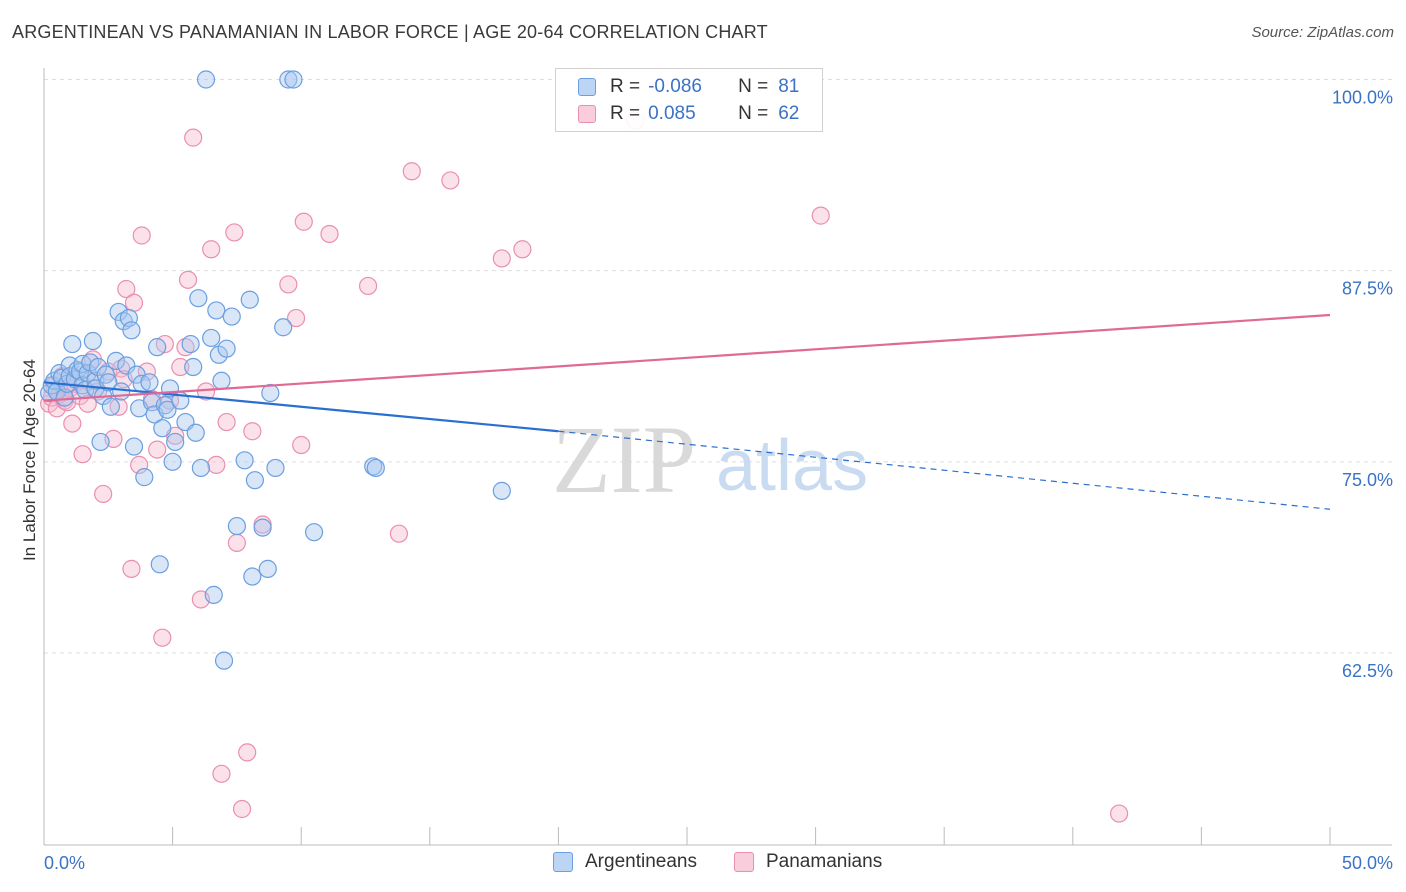 This screenshot has height=892, width=1406. I want to click on legend-r-value: -0.086, so click(675, 86).